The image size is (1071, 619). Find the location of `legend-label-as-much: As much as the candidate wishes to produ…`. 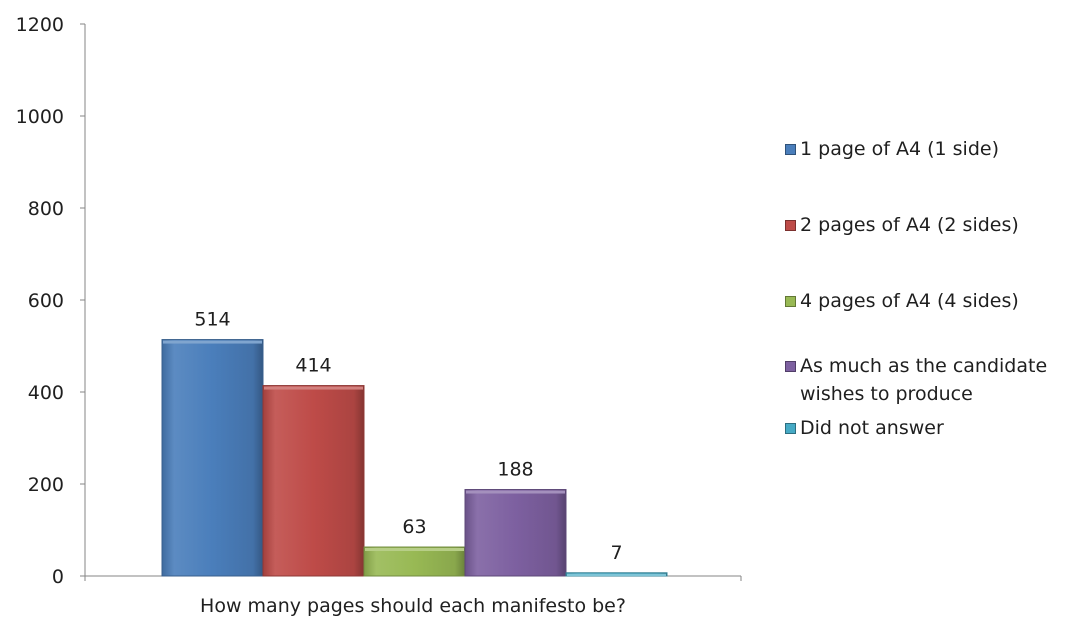

legend-label-as-much: As much as the candidate wishes to produ… is located at coordinates (924, 380).